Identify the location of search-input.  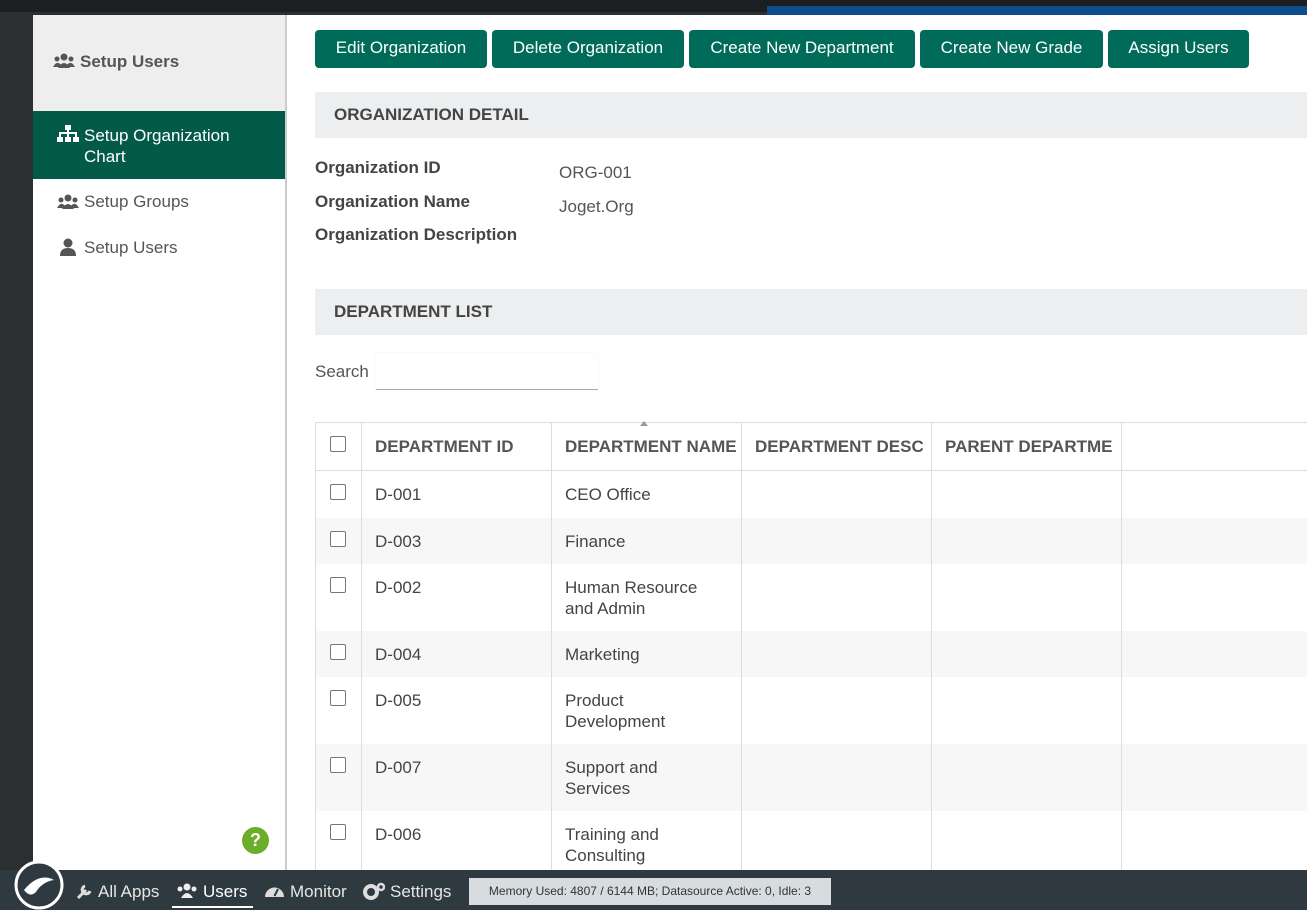
(487, 371).